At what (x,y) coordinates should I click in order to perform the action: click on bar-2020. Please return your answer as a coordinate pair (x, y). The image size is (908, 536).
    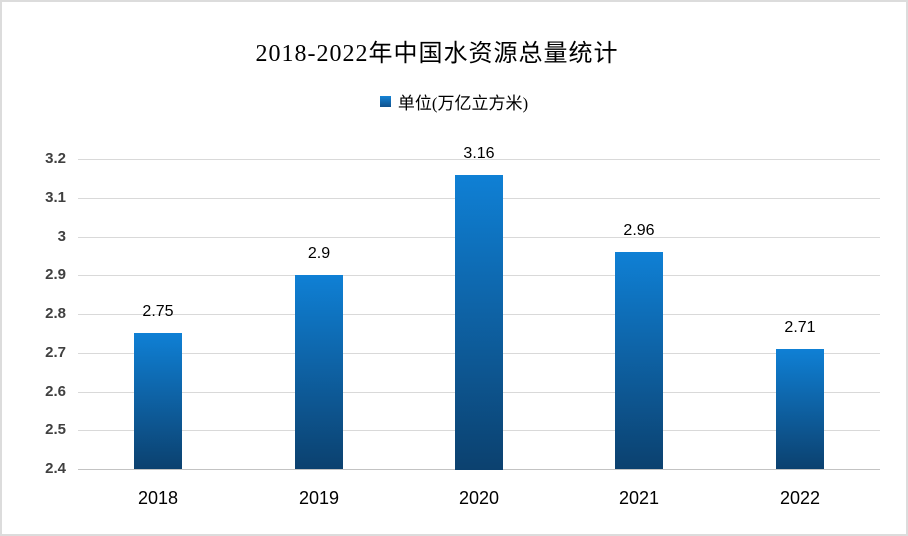
    Looking at the image, I should click on (479, 322).